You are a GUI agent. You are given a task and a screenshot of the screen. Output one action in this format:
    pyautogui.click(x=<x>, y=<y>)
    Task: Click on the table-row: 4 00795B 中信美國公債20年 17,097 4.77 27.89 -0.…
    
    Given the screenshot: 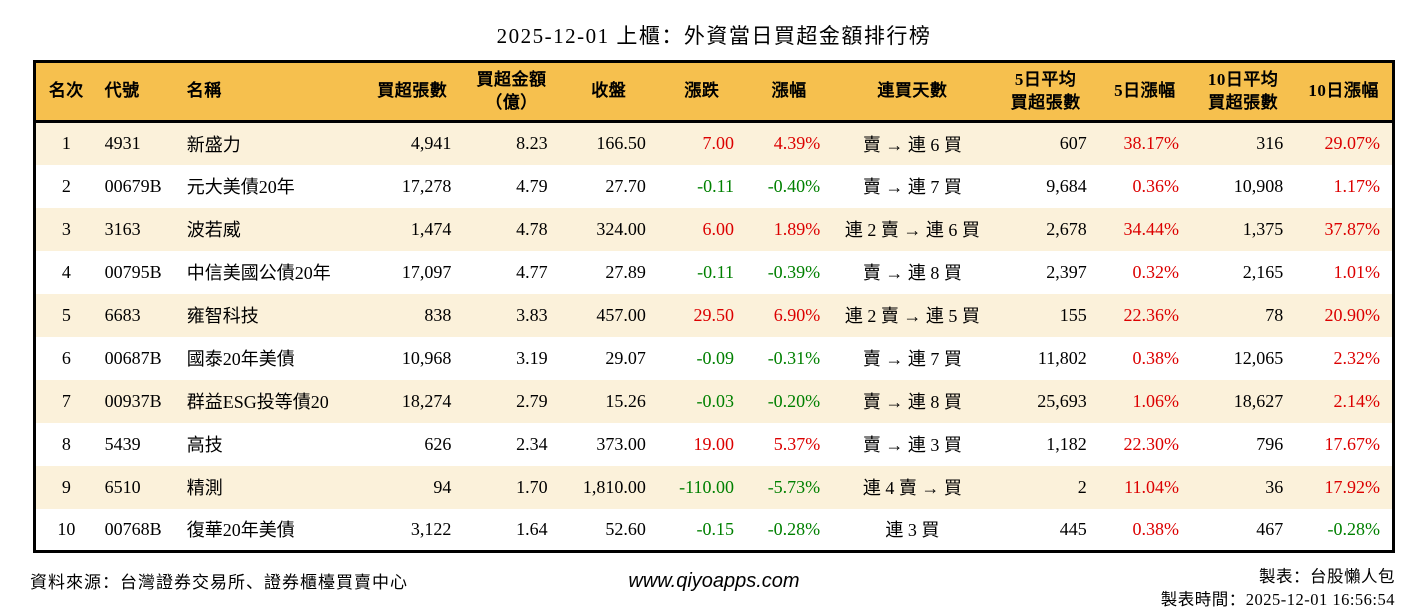 What is the action you would take?
    pyautogui.click(x=714, y=272)
    